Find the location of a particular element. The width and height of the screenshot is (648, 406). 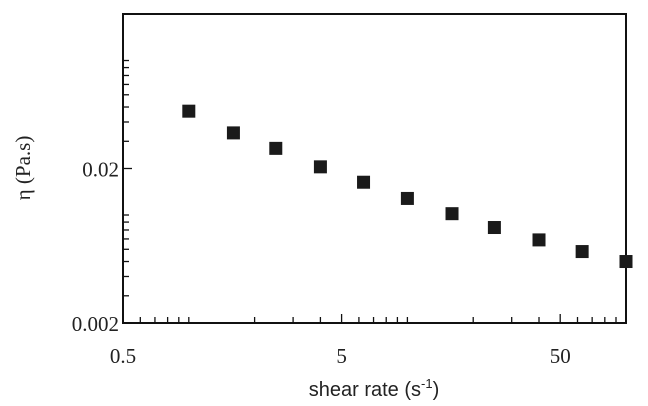

x-tick-label: 0.5 is located at coordinates (123, 356).